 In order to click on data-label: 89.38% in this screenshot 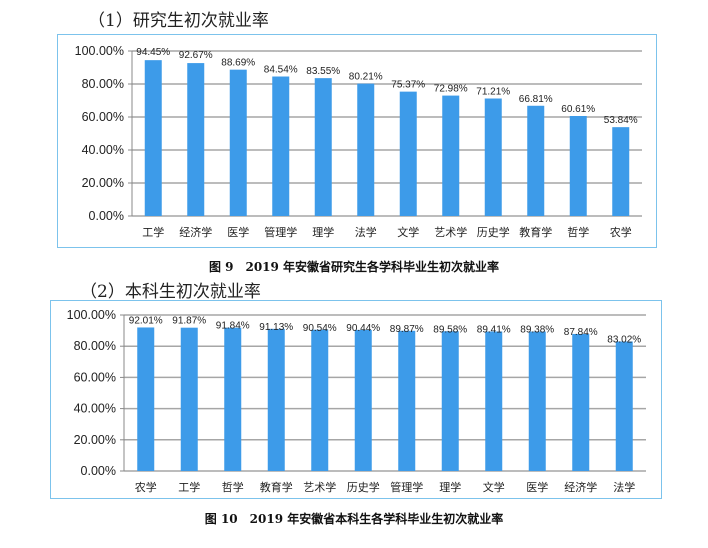, I will do `click(537, 330)`.